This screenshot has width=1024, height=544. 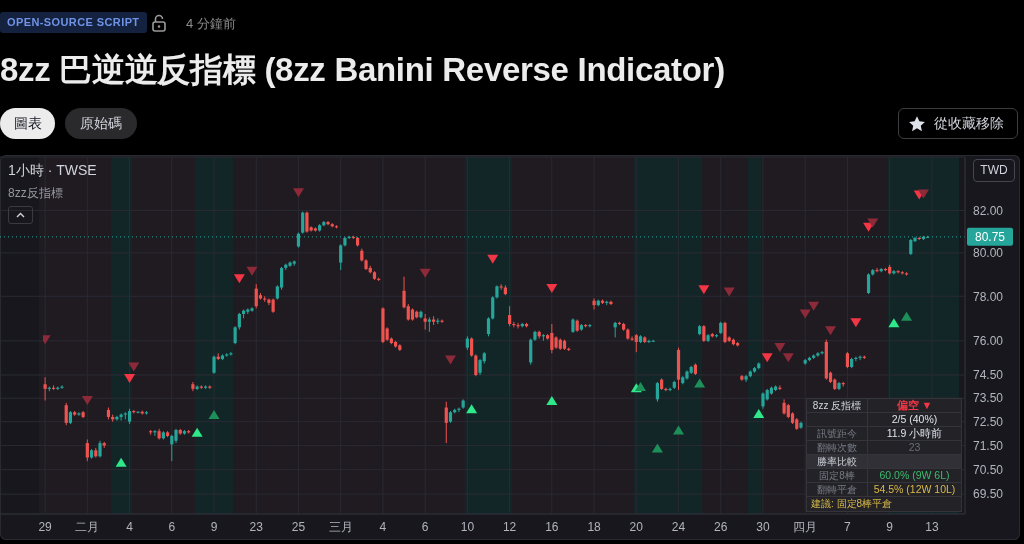 What do you see at coordinates (52, 170) in the screenshot?
I see `annotation: 1小時 · TWSE` at bounding box center [52, 170].